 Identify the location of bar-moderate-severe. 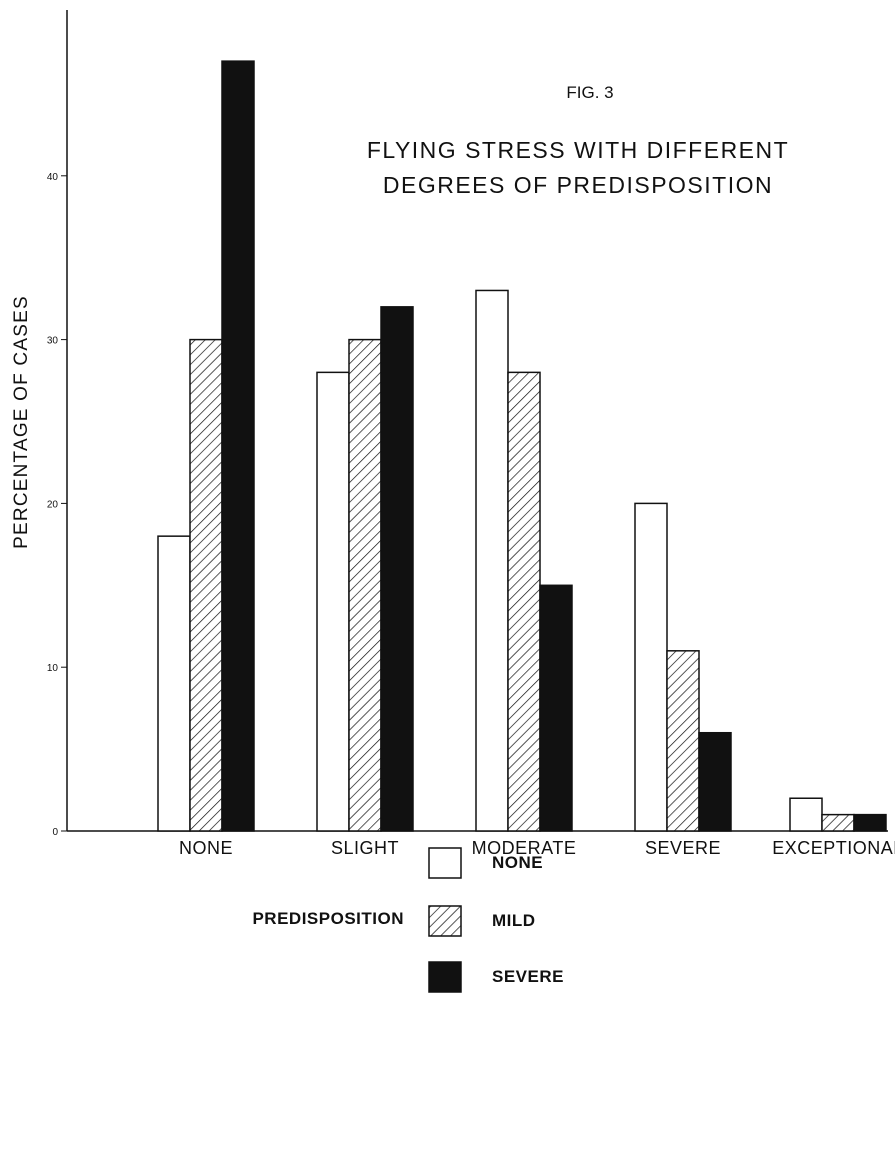
(556, 708).